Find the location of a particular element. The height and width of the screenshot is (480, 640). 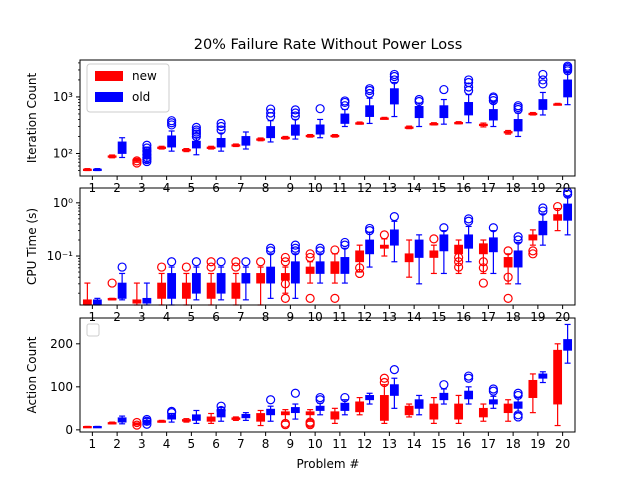

x-tick-label: 20 is located at coordinates (562, 444).